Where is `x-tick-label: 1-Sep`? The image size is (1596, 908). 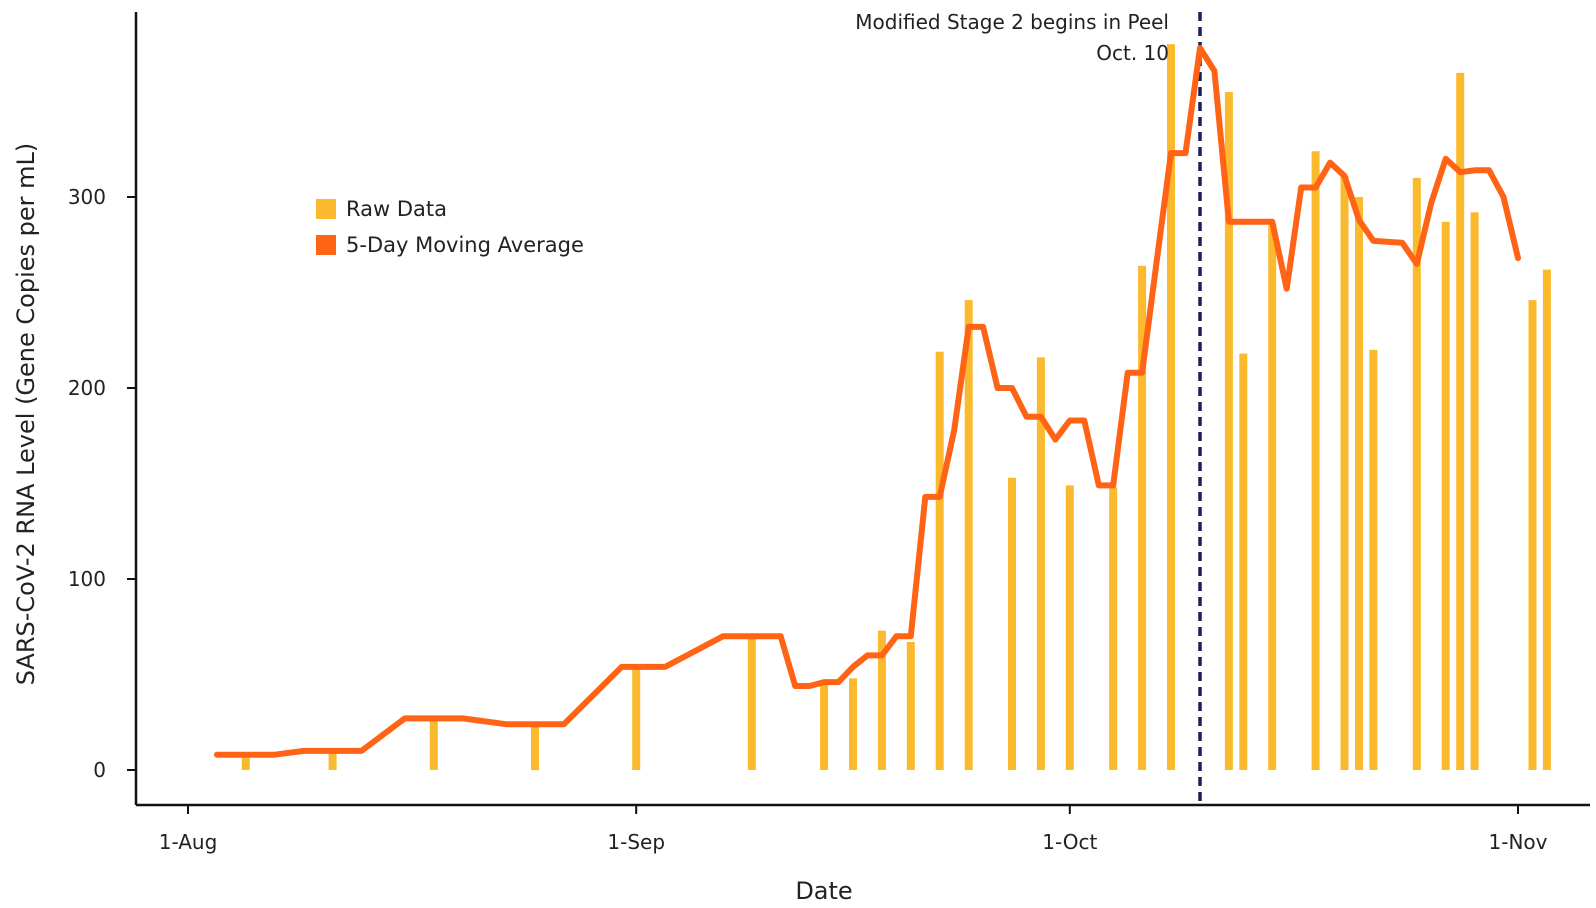
x-tick-label: 1-Sep is located at coordinates (636, 842).